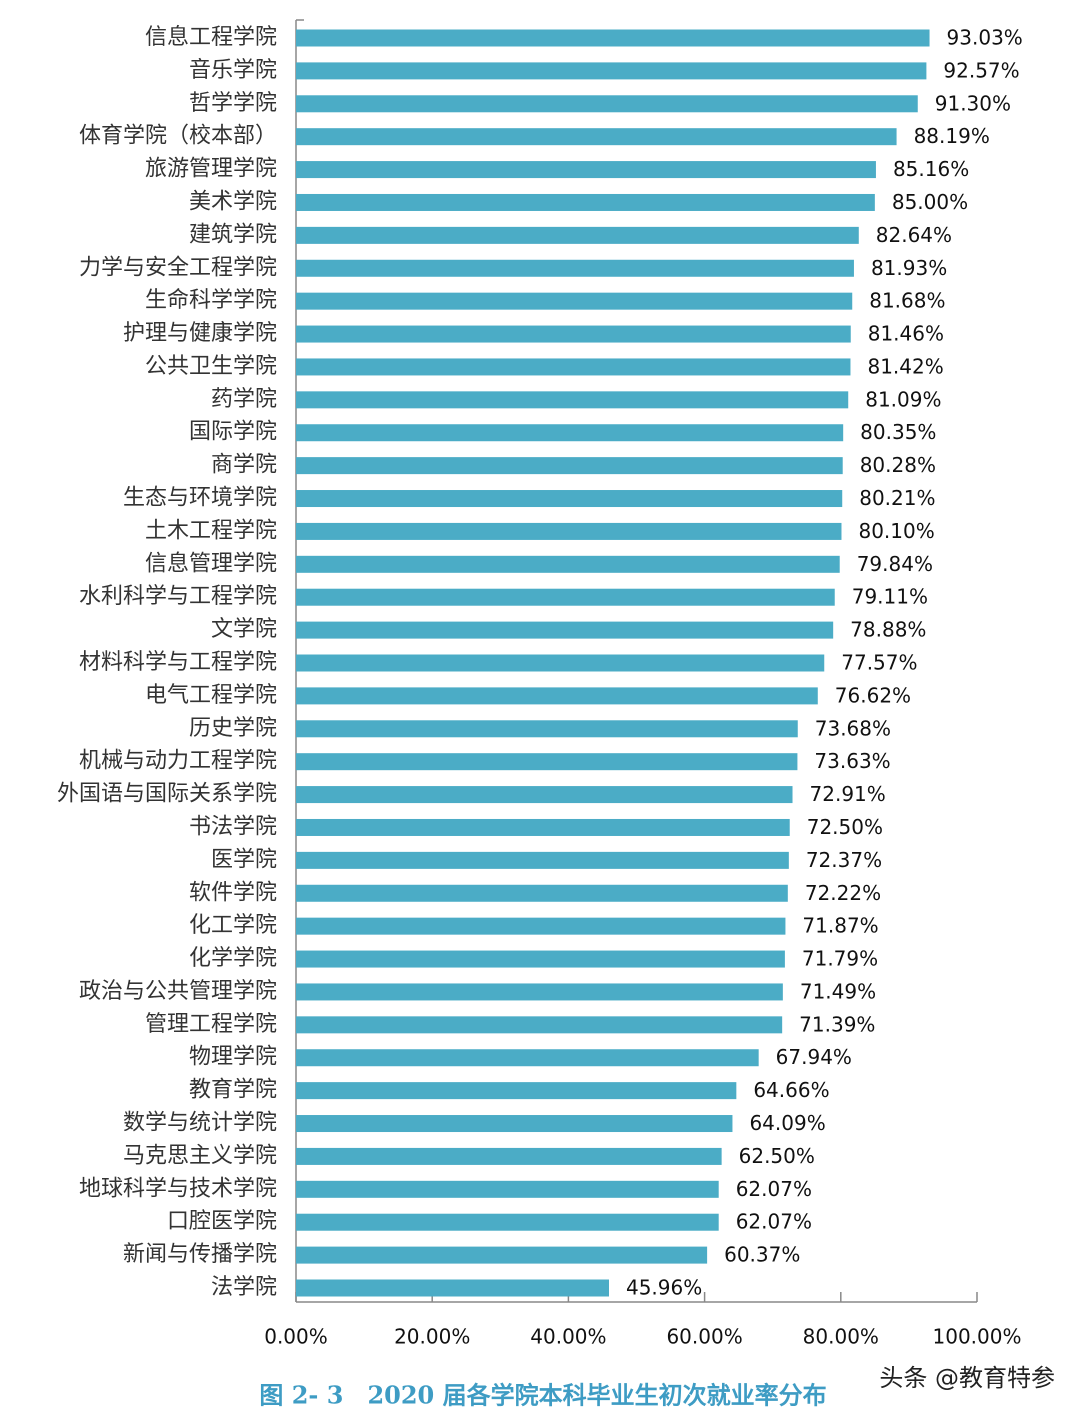 Image resolution: width=1078 pixels, height=1416 pixels. What do you see at coordinates (432, 1337) in the screenshot?
I see `x-tick-label: 20.00%` at bounding box center [432, 1337].